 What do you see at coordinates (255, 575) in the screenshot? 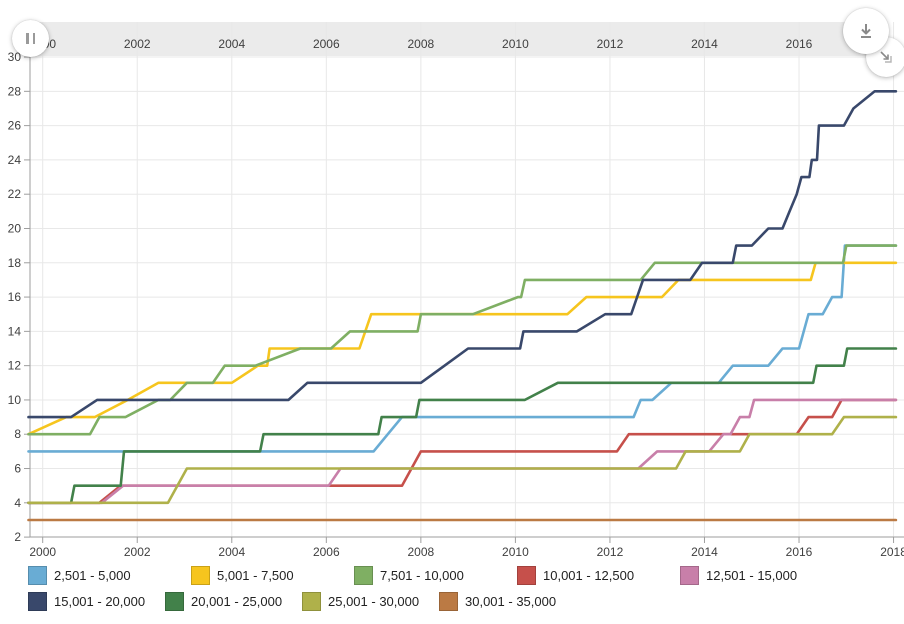
I see `legend-label-1: 5,001 - 7,500` at bounding box center [255, 575].